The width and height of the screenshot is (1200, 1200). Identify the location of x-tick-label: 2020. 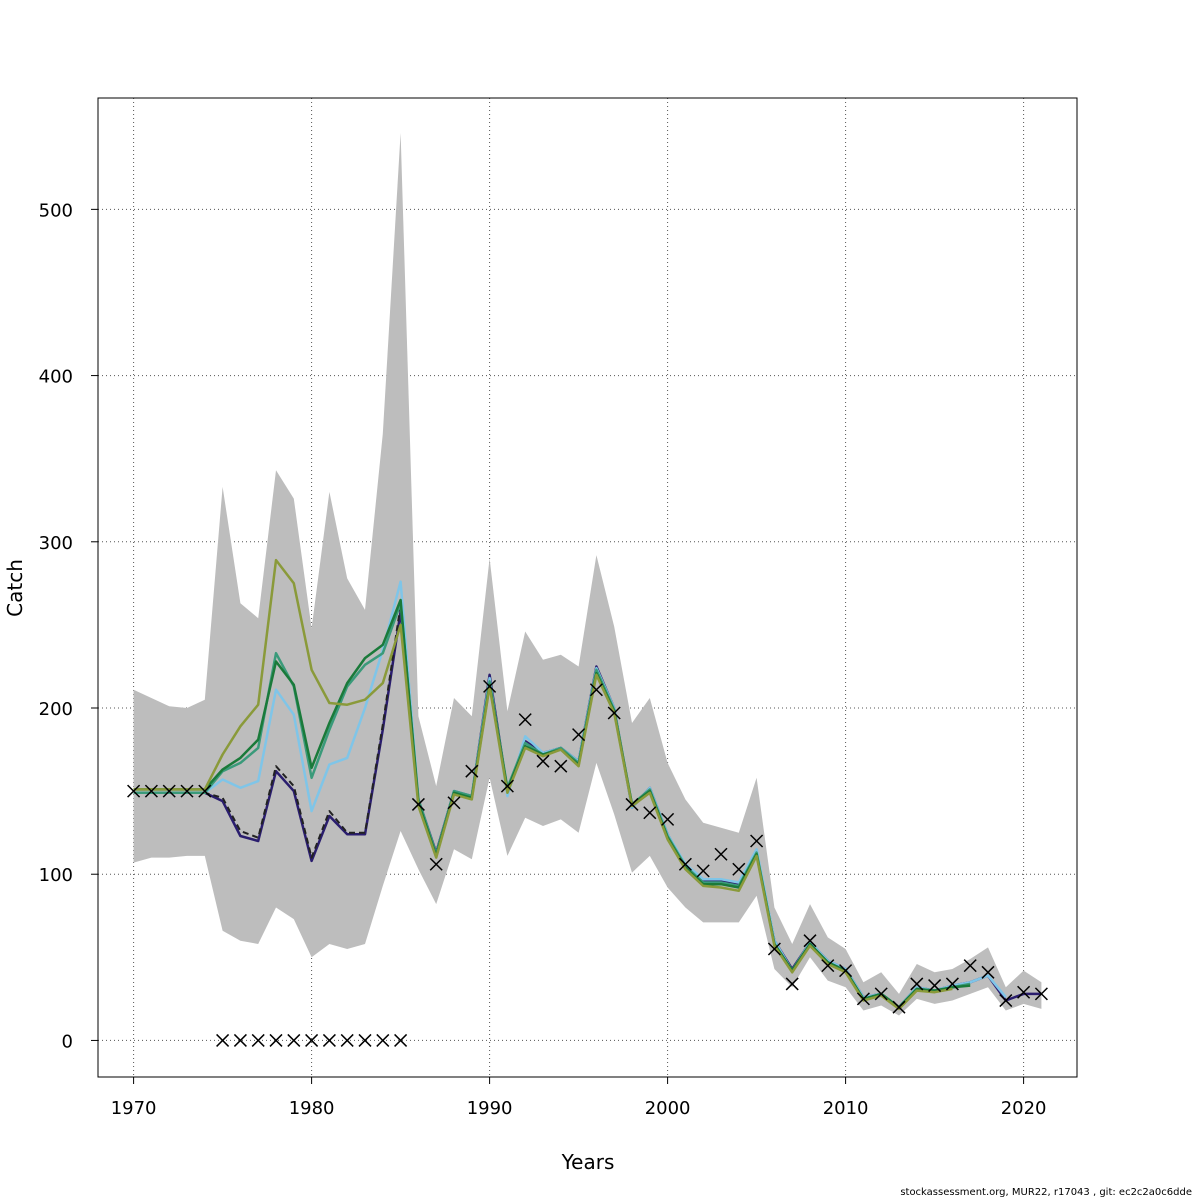
(1024, 1108).